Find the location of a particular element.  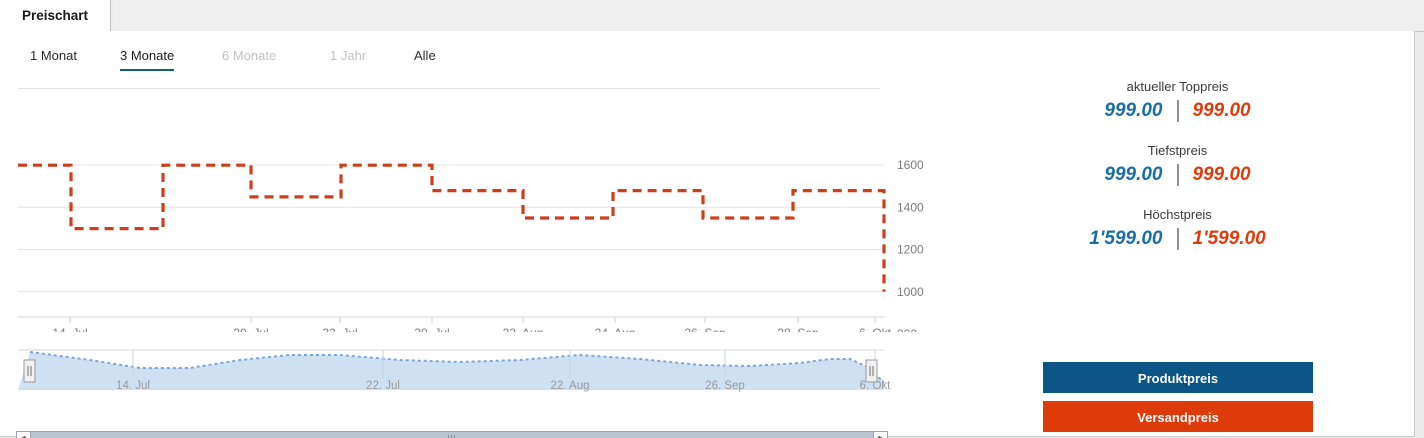

scrollbar-left-arrow: ◄ is located at coordinates (23, 434).